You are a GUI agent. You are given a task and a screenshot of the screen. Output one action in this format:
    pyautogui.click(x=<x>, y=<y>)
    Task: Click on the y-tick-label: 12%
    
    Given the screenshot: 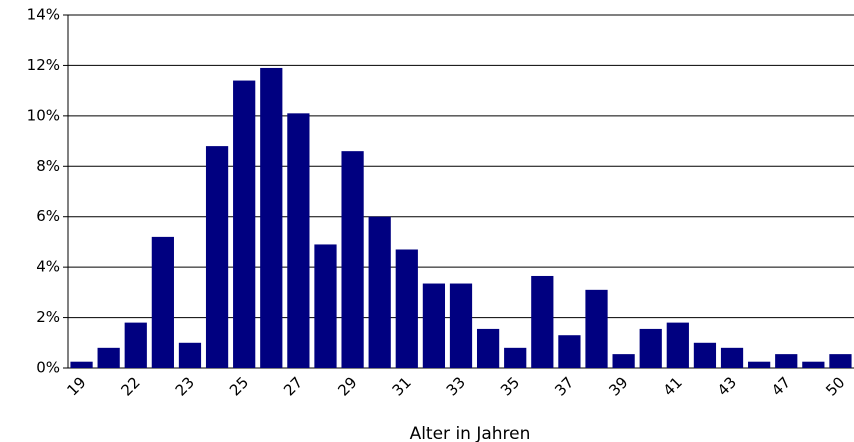 What is the action you would take?
    pyautogui.click(x=43, y=65)
    